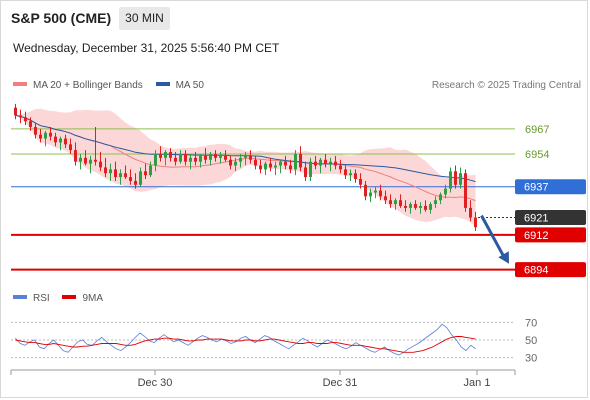 Image resolution: width=590 pixels, height=400 pixels. Describe the element at coordinates (93, 298) in the screenshot. I see `legend-9ma-label: 9MA` at that location.